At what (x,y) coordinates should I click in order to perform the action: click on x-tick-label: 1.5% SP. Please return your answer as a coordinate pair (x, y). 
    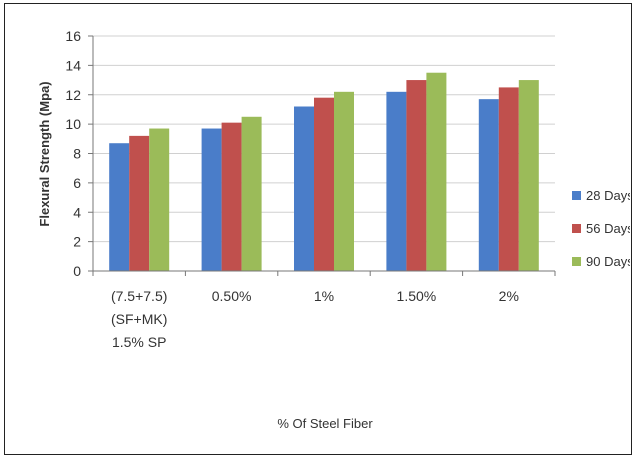
    Looking at the image, I should click on (139, 342).